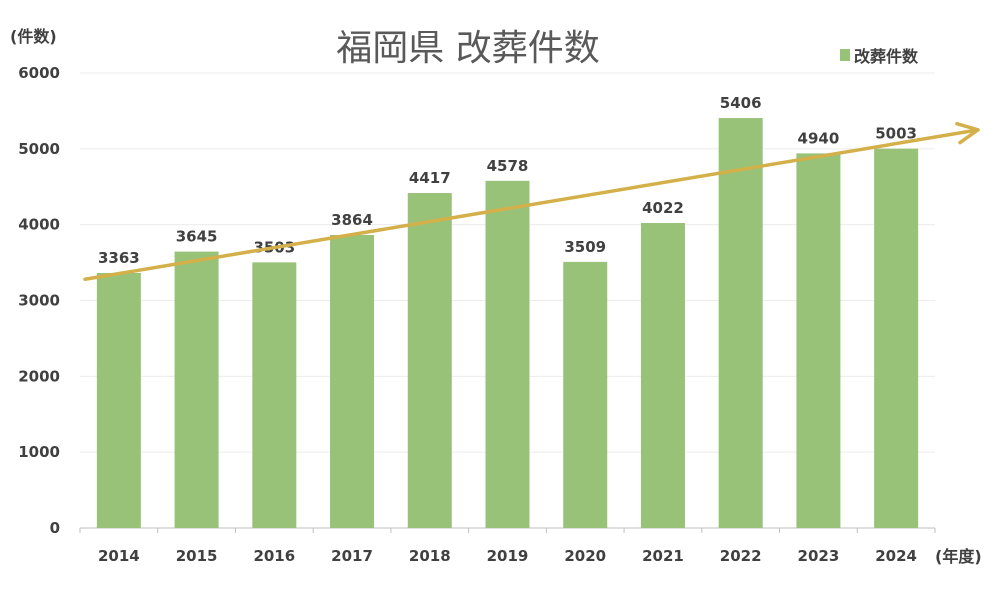  Describe the element at coordinates (886, 56) in the screenshot. I see `legend-label: 改葬件数` at that location.